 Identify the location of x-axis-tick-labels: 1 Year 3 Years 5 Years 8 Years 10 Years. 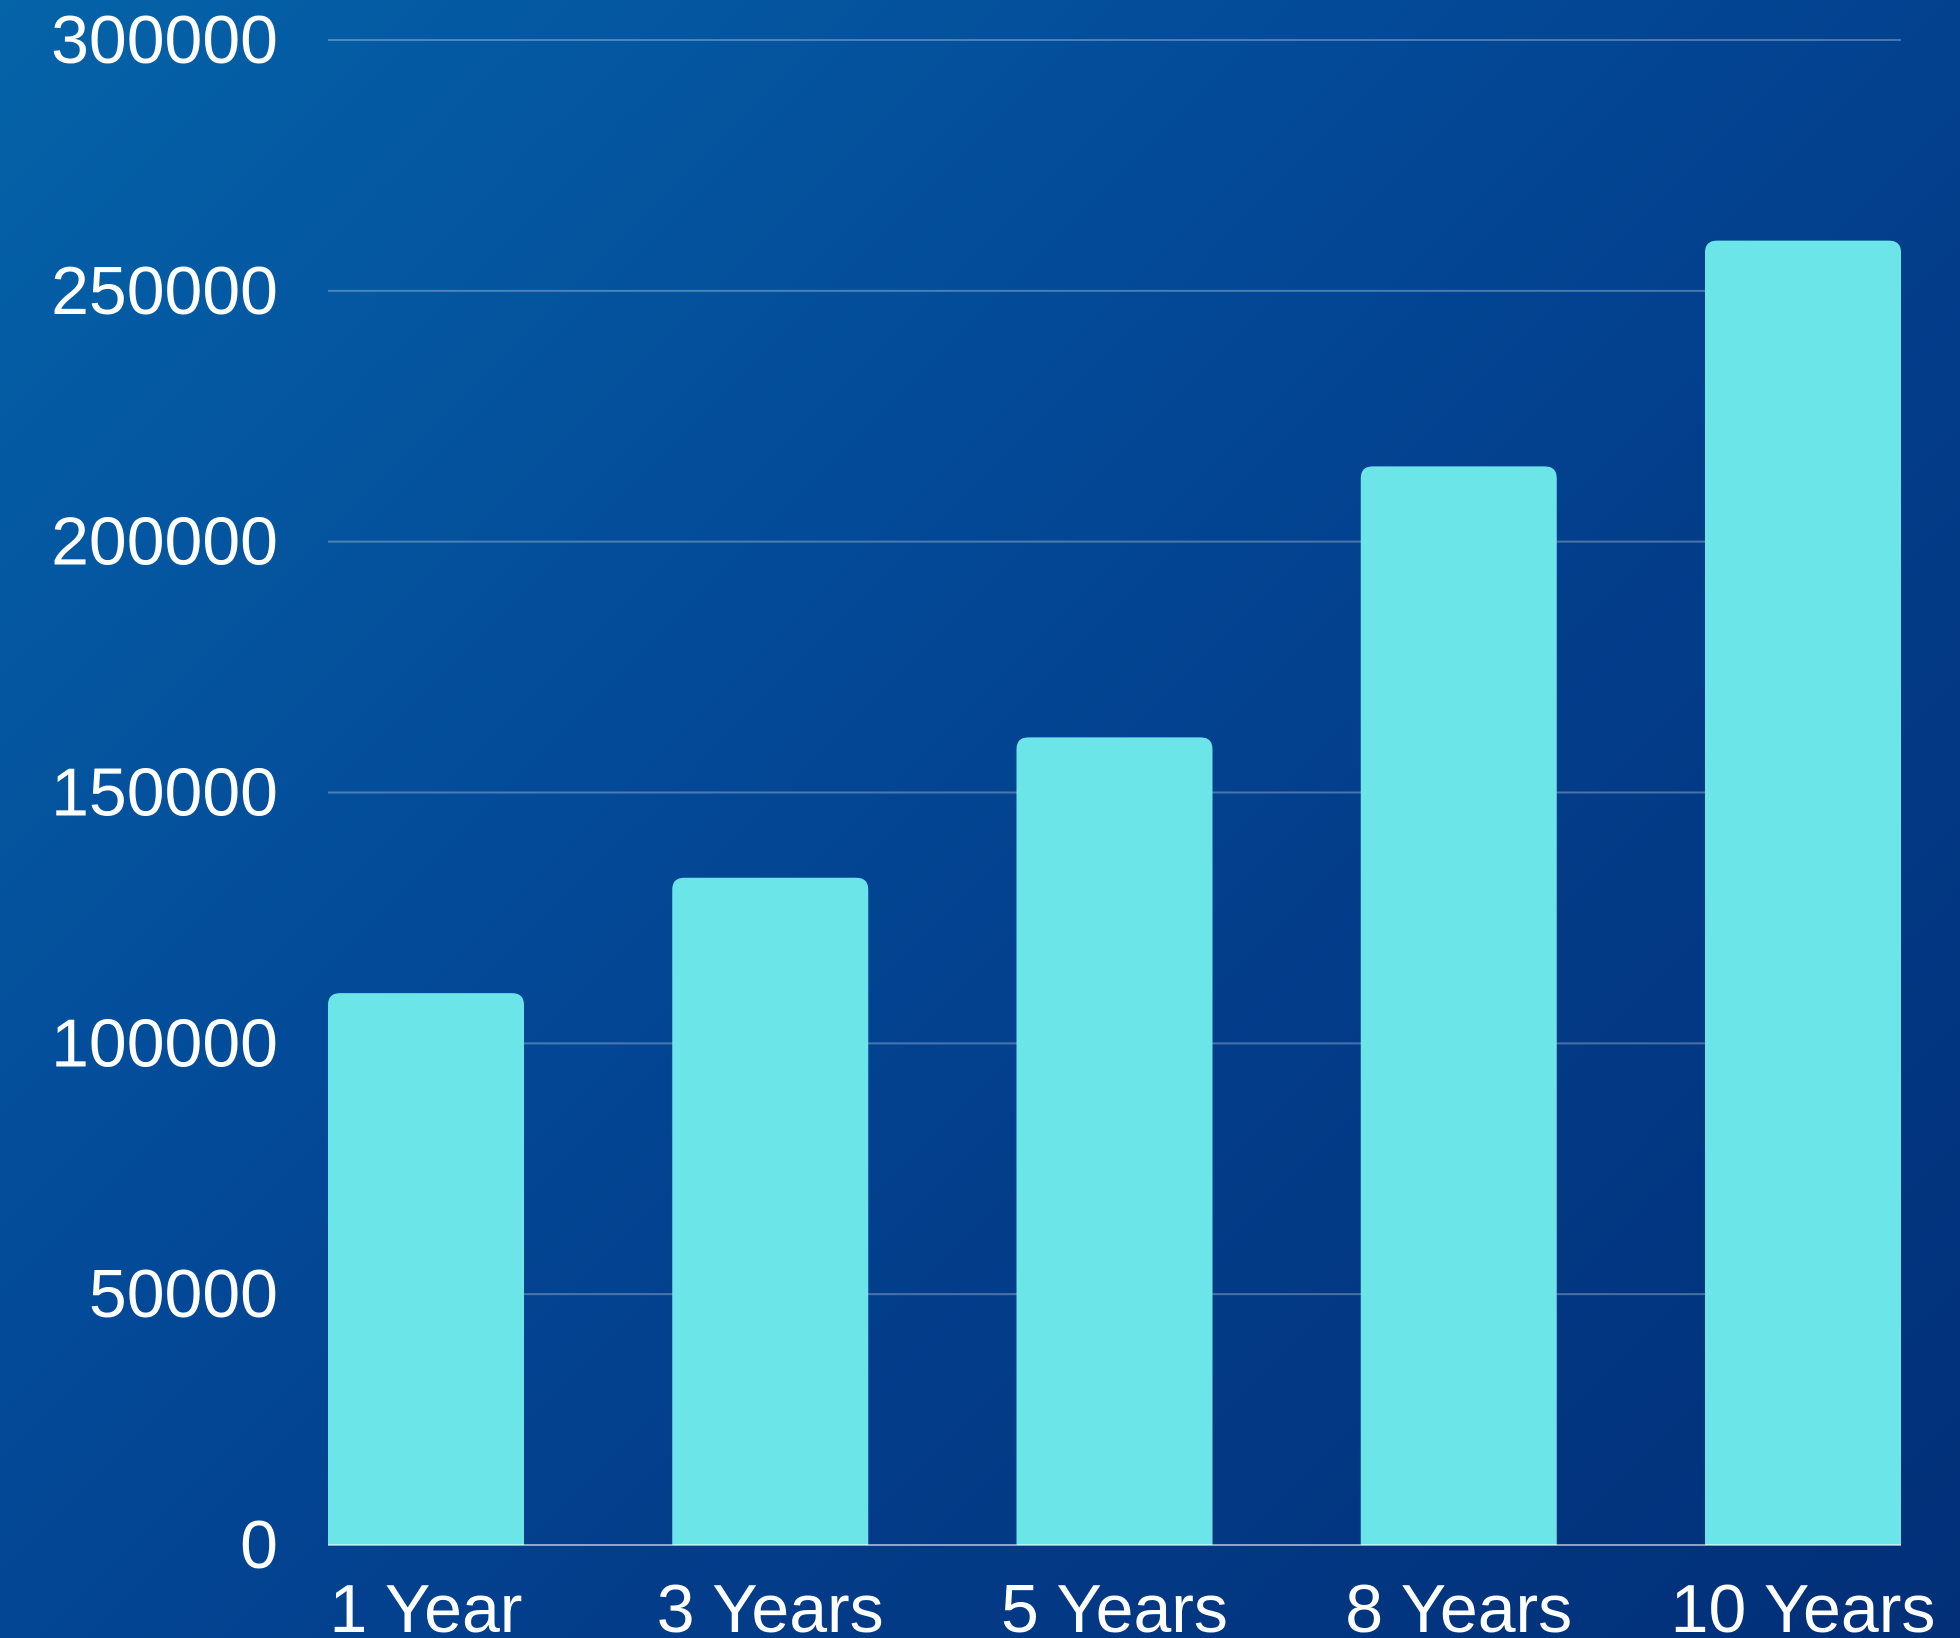
(1133, 1604).